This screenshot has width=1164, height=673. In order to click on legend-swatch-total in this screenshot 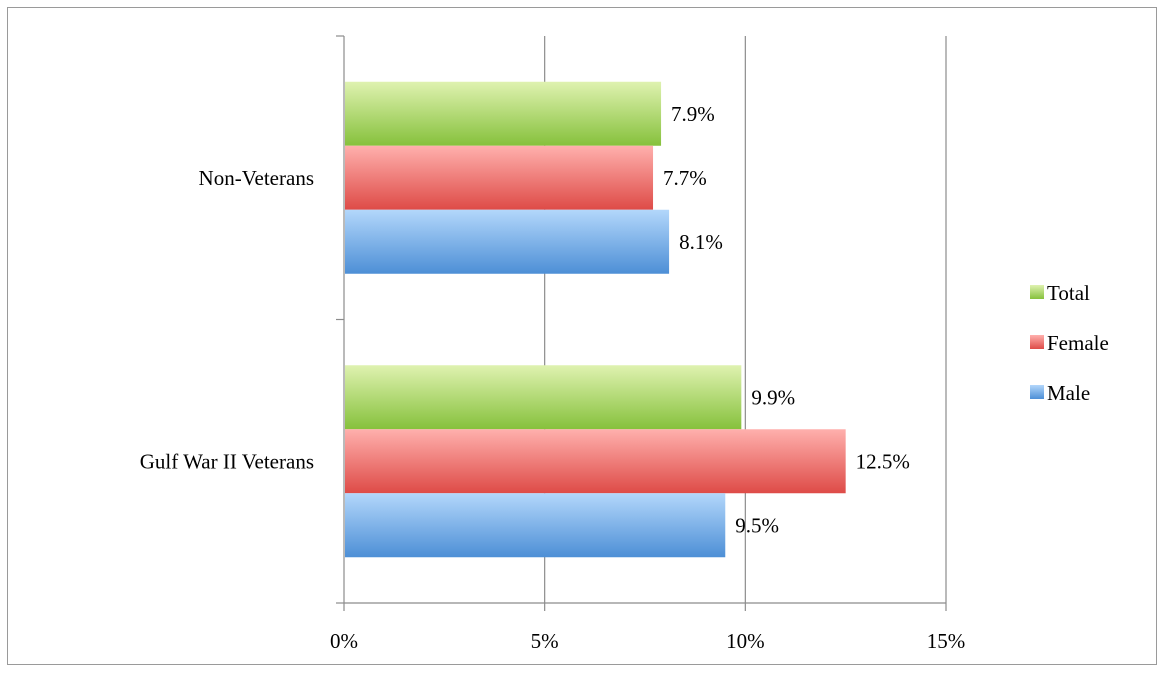, I will do `click(1037, 292)`.